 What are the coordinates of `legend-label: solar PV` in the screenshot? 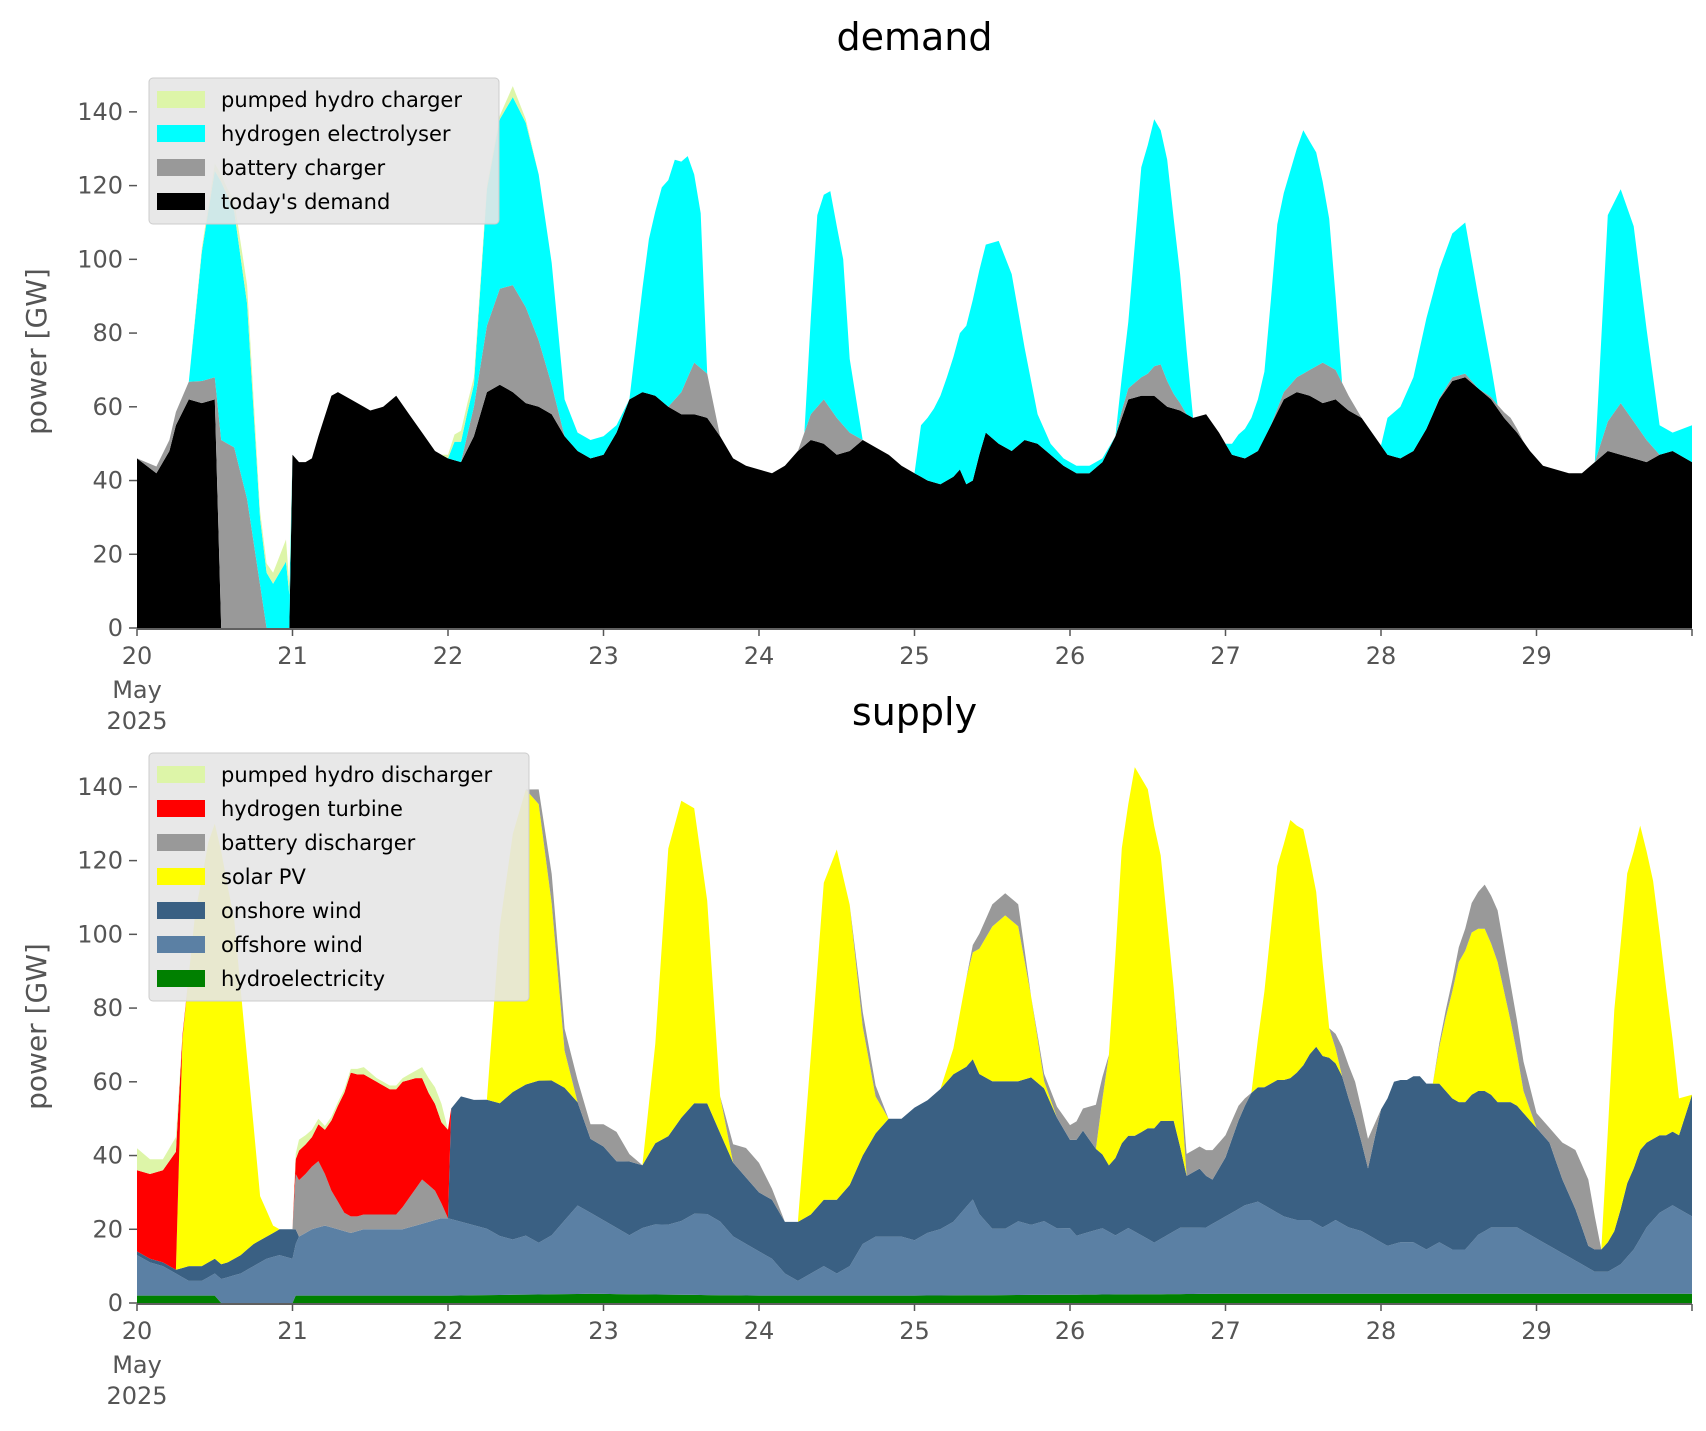 It's located at (263, 877).